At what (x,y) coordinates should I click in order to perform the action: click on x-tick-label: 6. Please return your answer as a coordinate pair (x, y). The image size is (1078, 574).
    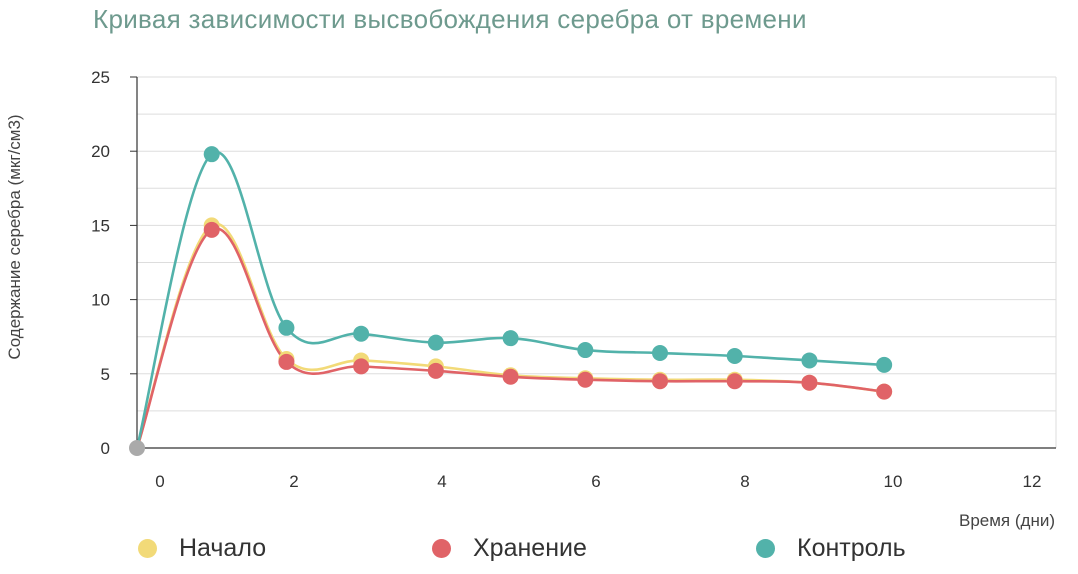
    Looking at the image, I should click on (595, 481).